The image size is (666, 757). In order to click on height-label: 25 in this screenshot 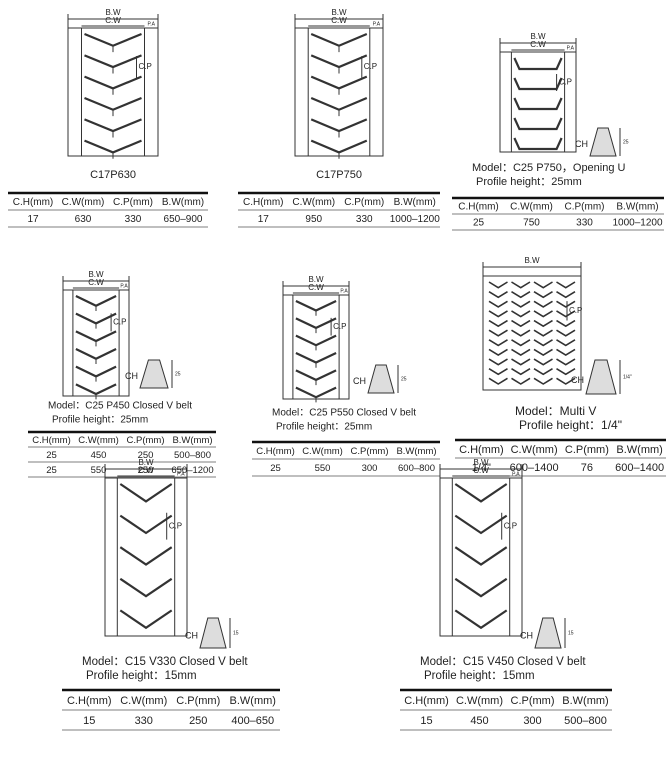, I will do `click(178, 374)`.